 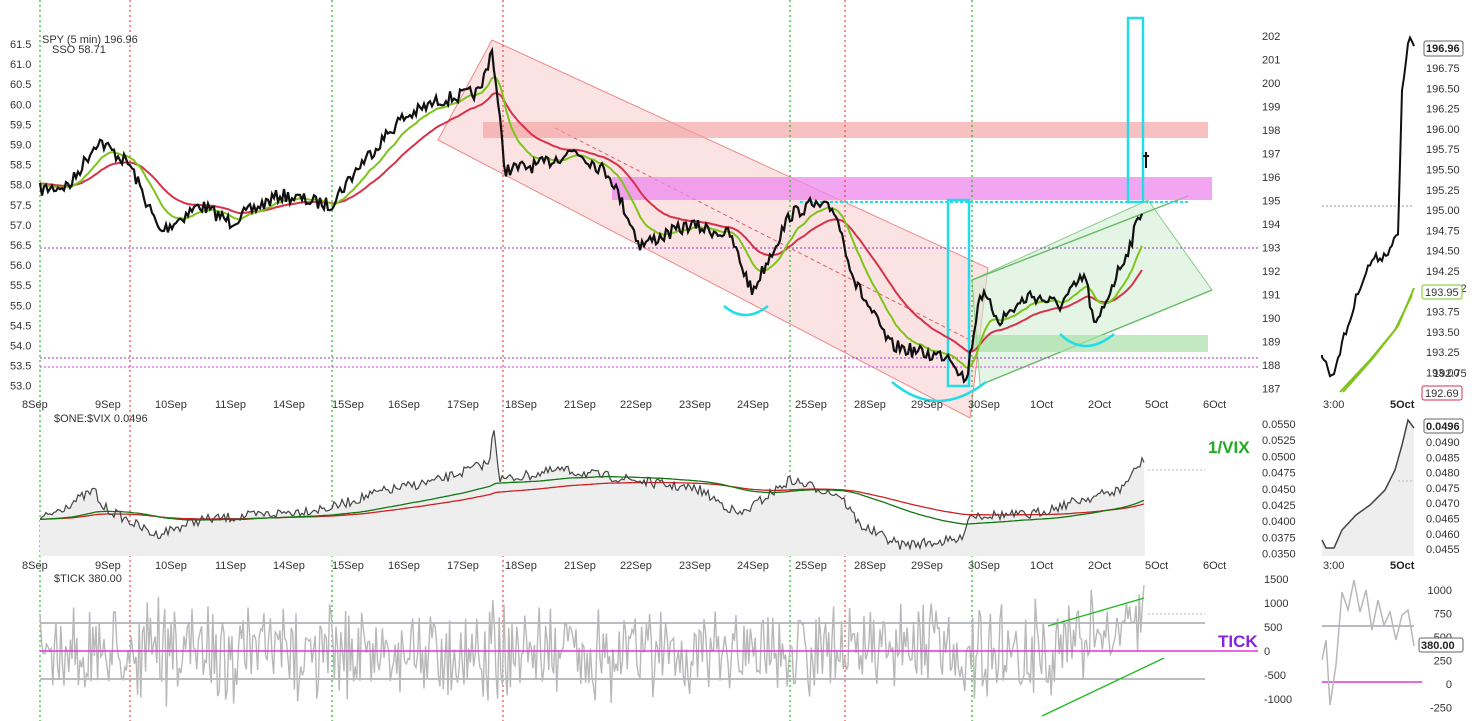 I want to click on vix-date-label: 25Sep, so click(x=811, y=566).